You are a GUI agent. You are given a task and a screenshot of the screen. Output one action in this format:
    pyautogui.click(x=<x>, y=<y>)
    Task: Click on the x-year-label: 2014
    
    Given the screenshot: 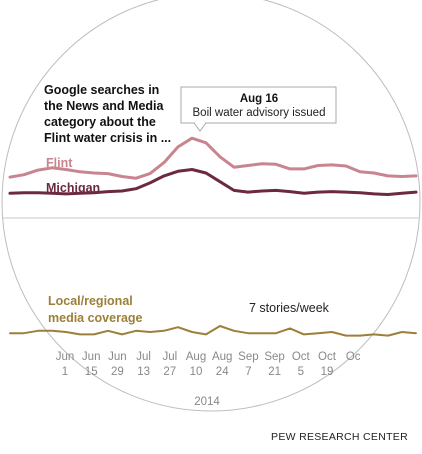 What is the action you would take?
    pyautogui.click(x=207, y=402)
    